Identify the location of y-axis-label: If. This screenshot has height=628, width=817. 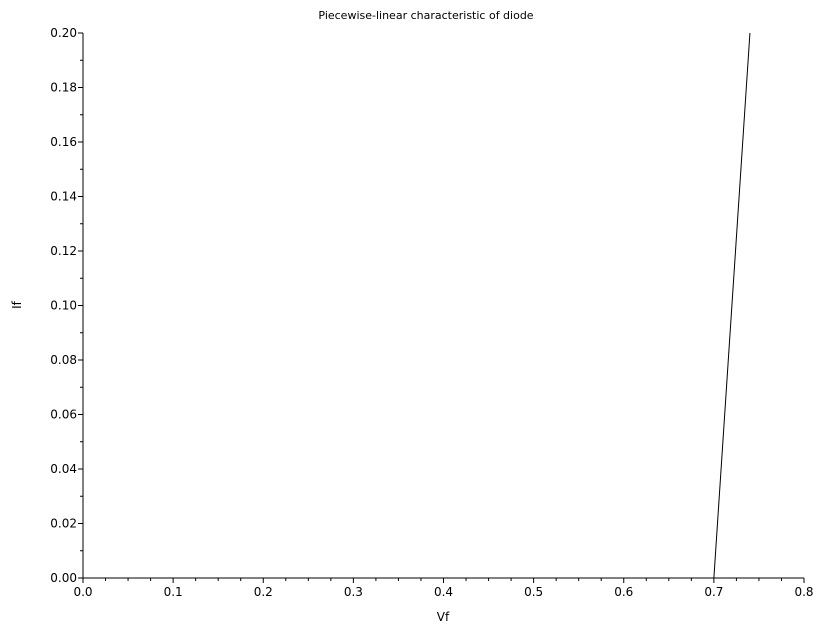
(17, 304).